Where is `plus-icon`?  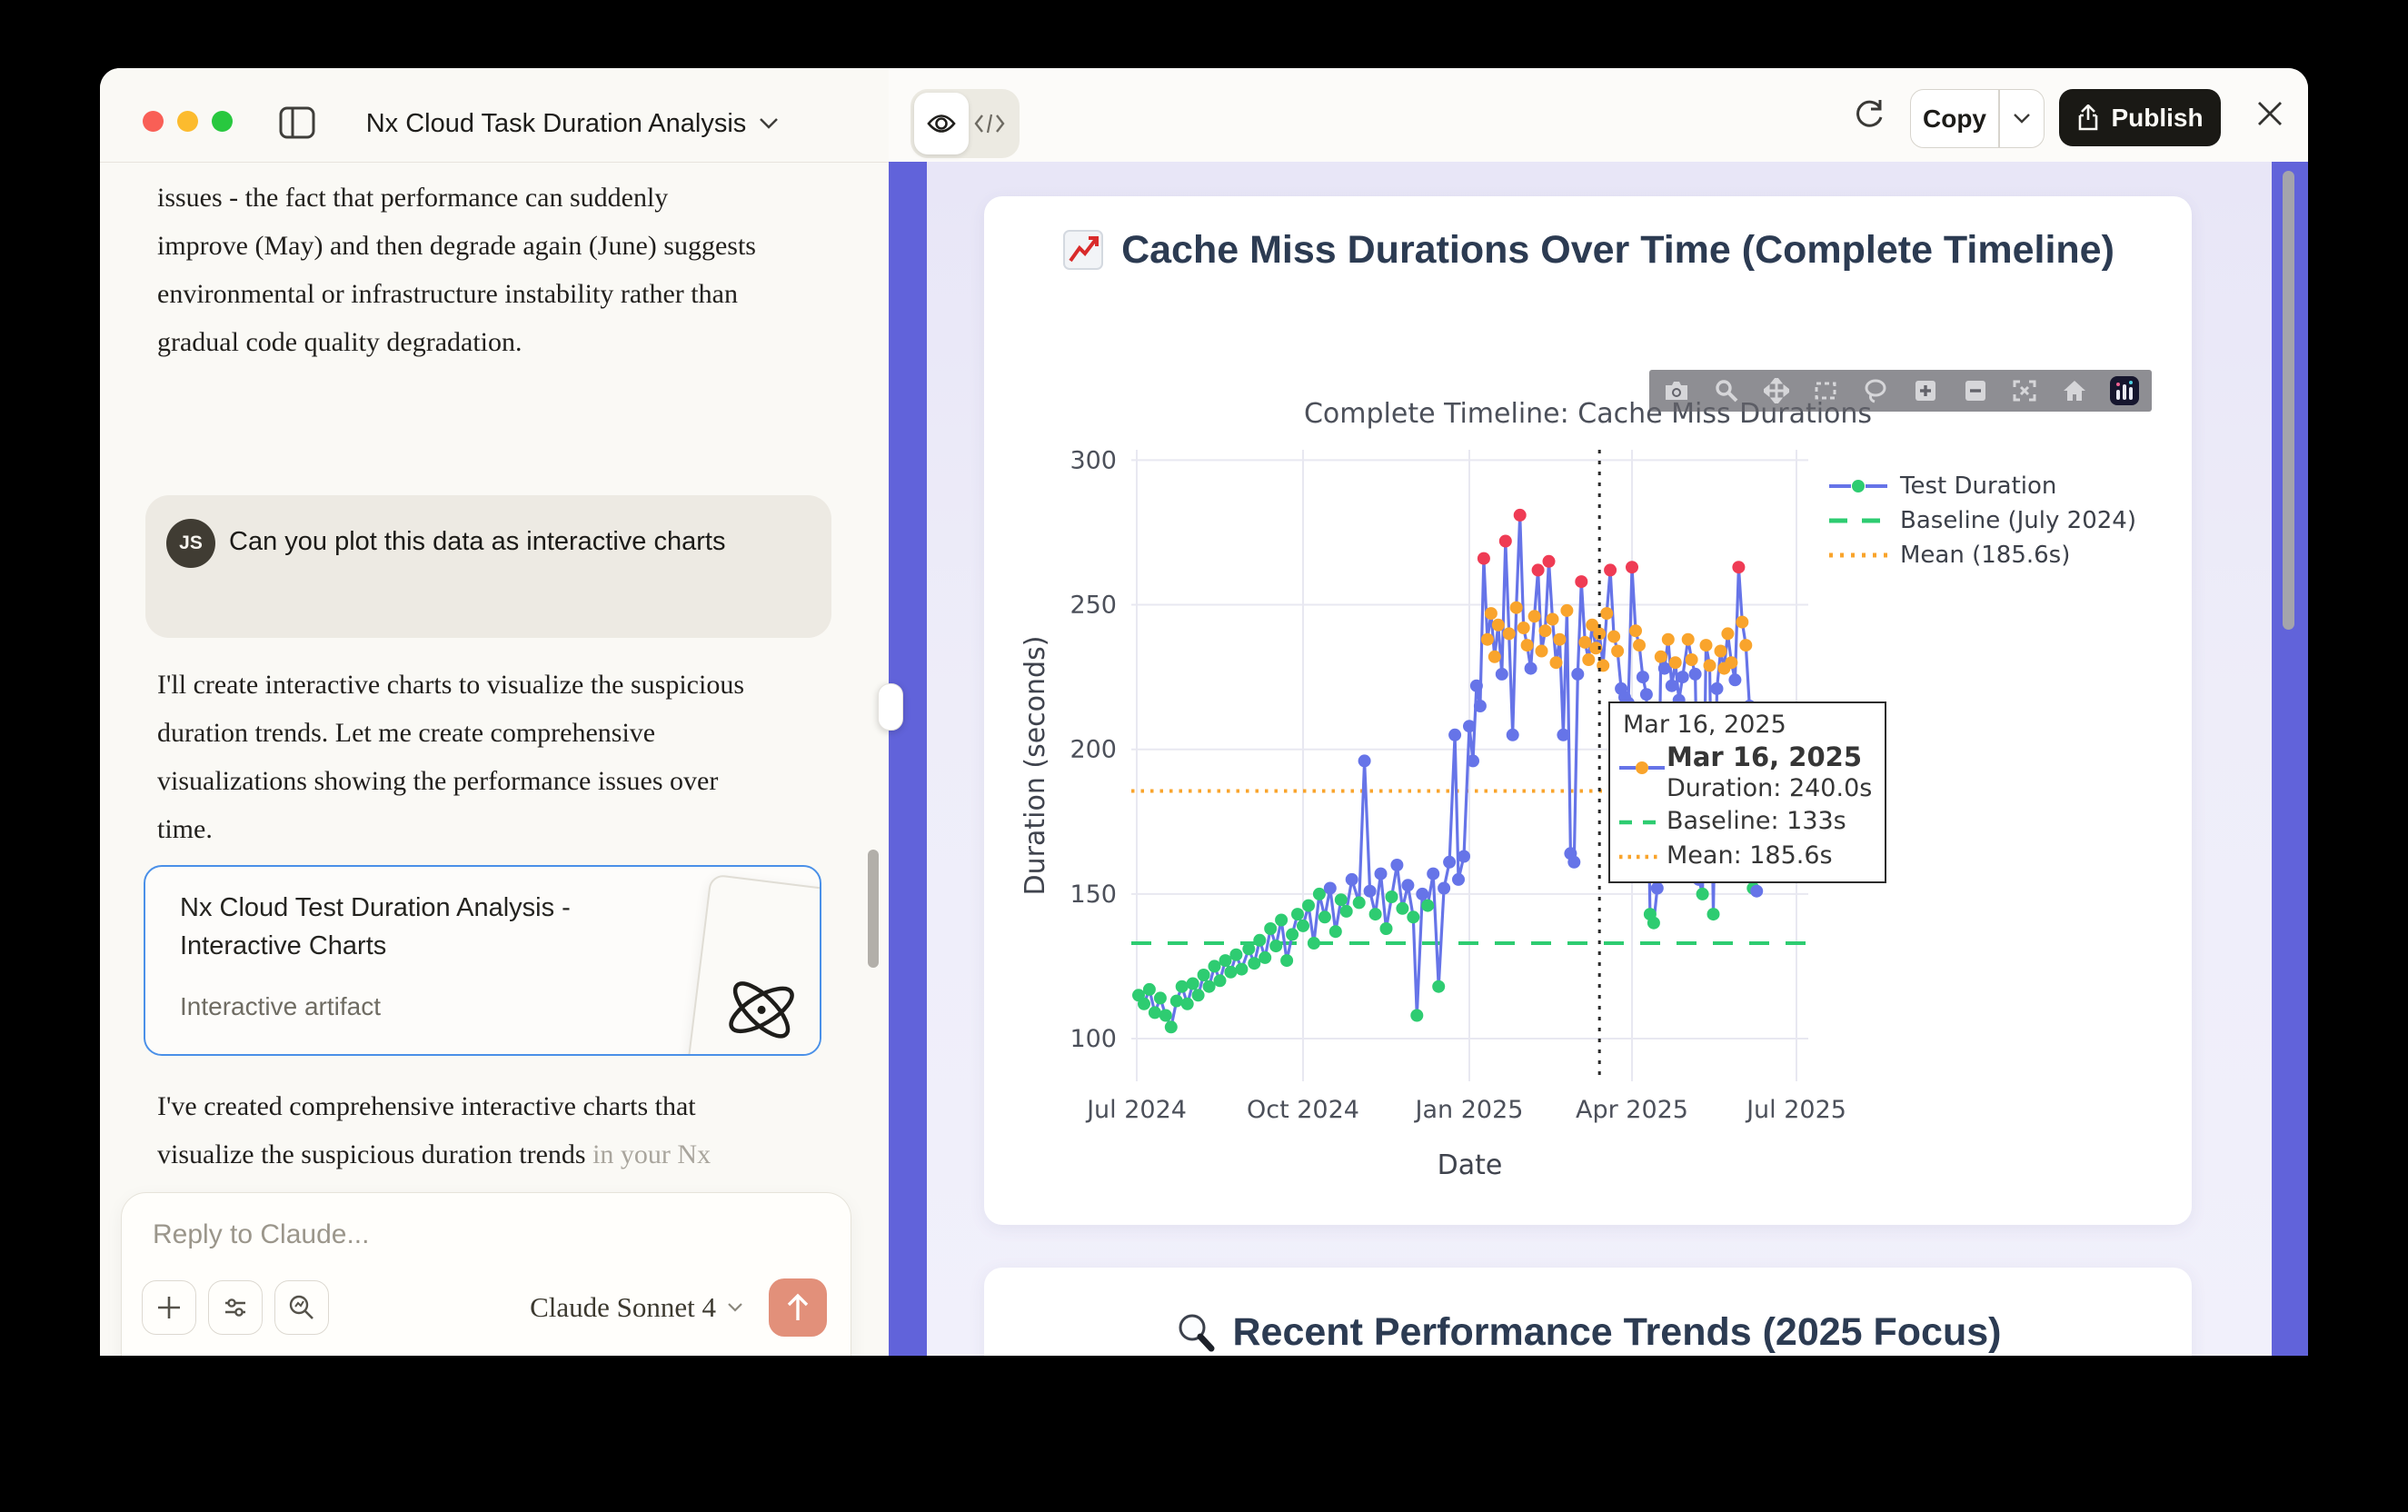 plus-icon is located at coordinates (169, 1307).